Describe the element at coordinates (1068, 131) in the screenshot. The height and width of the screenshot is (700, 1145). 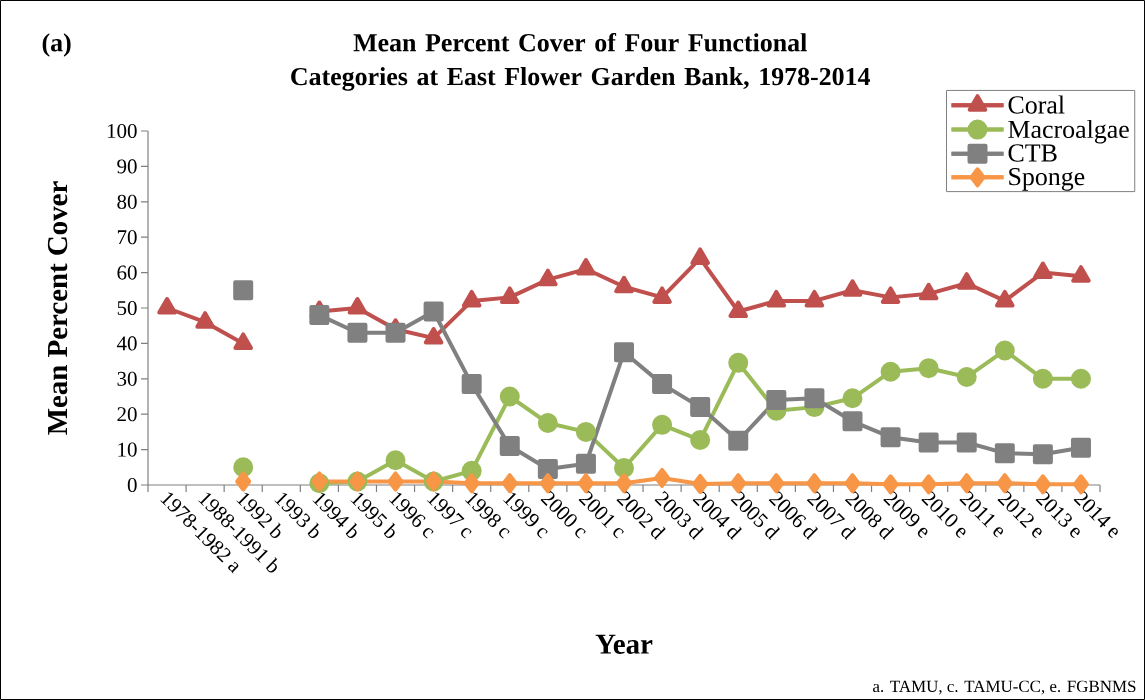
I see `legend-label: Macroalgae` at that location.